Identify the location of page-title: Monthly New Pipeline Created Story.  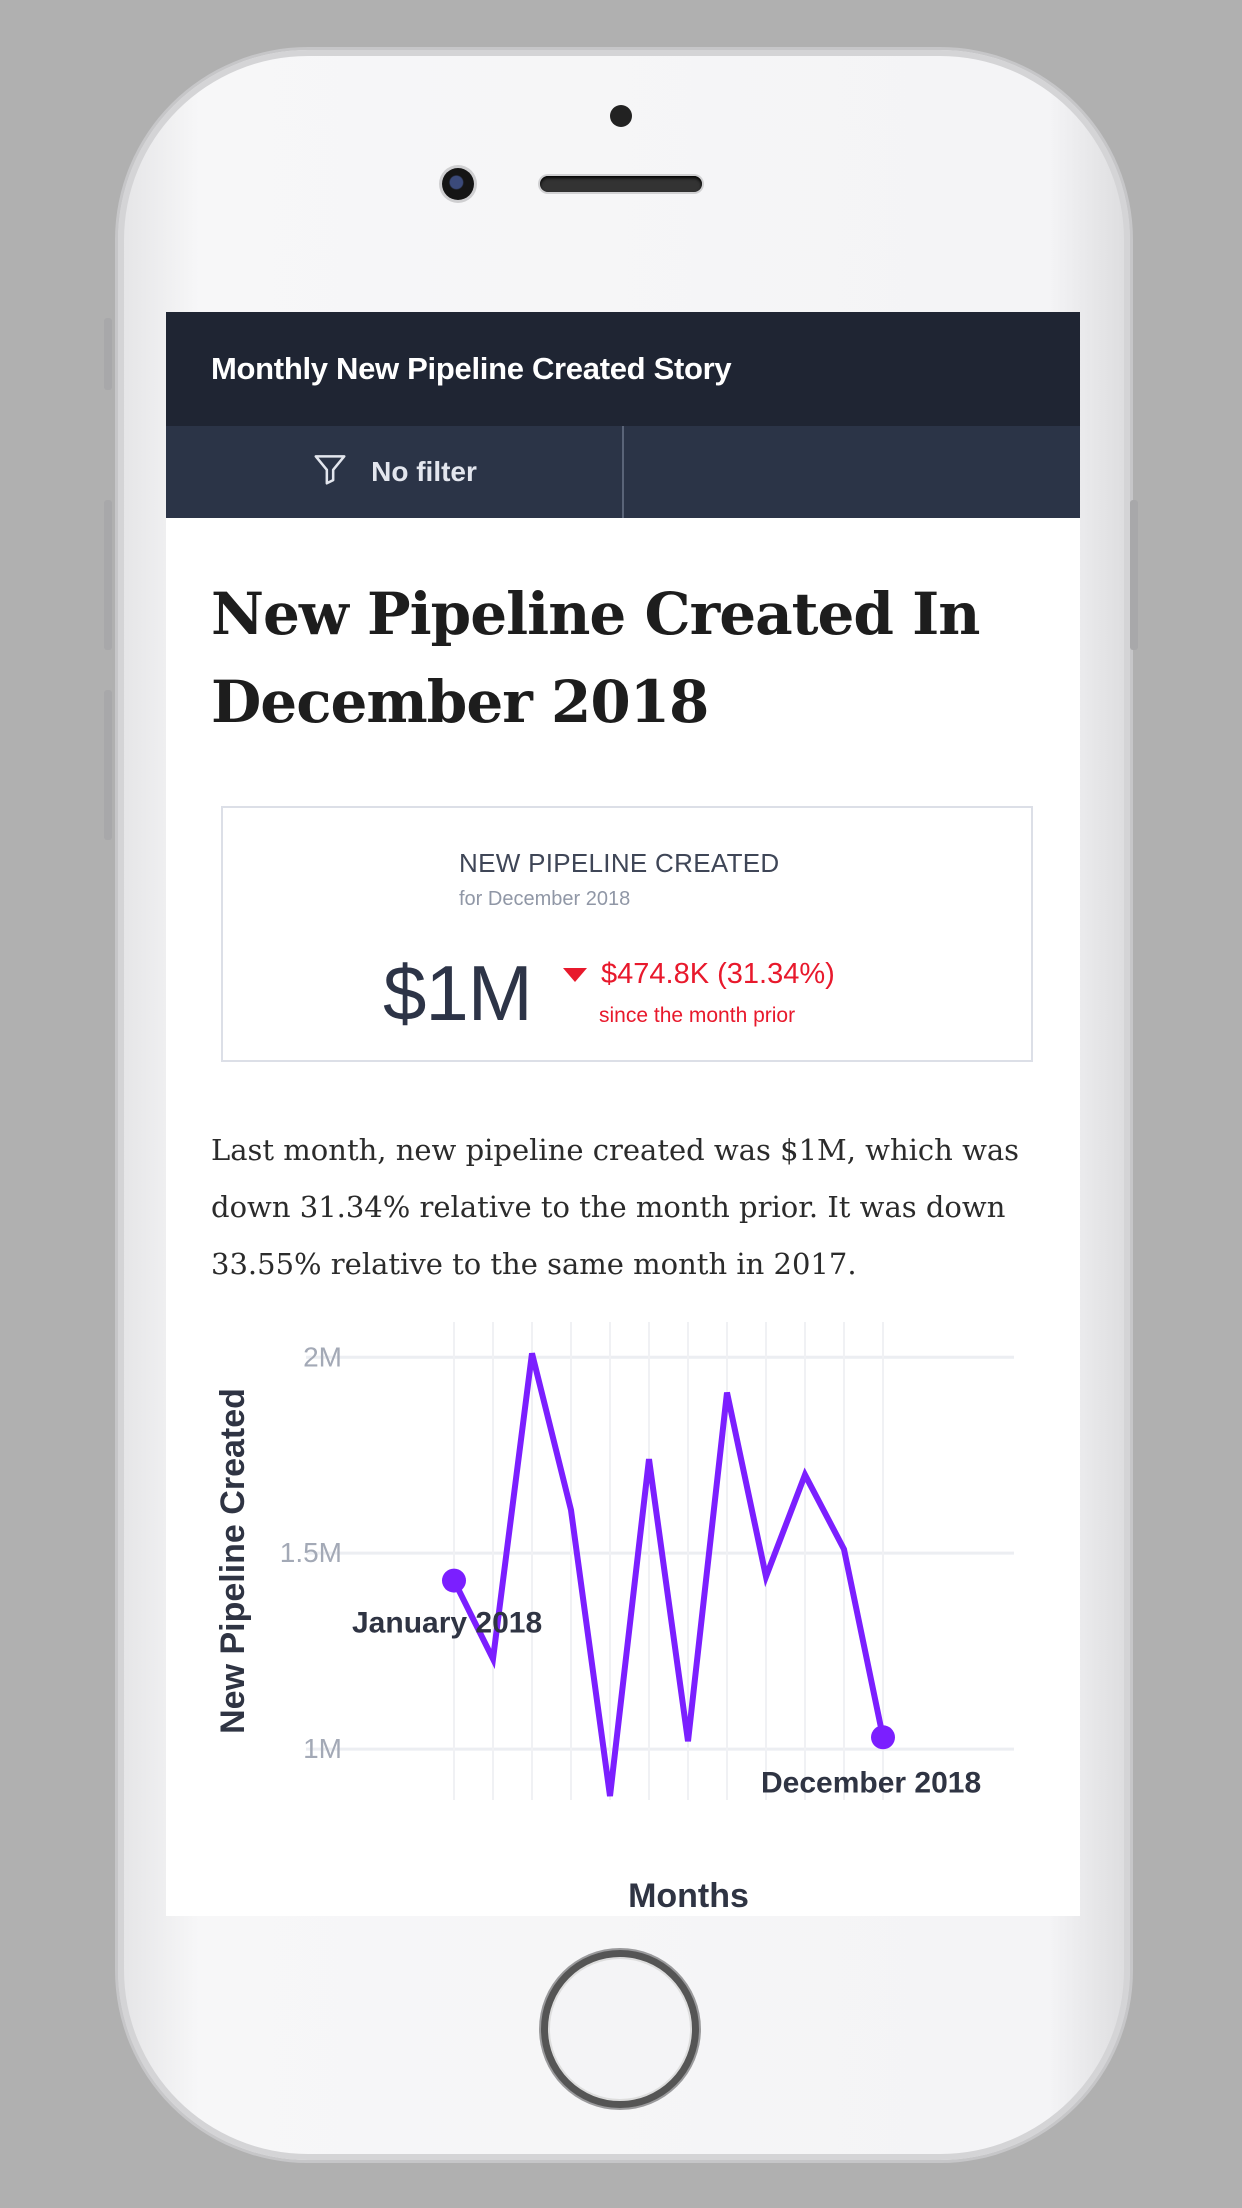
(471, 368).